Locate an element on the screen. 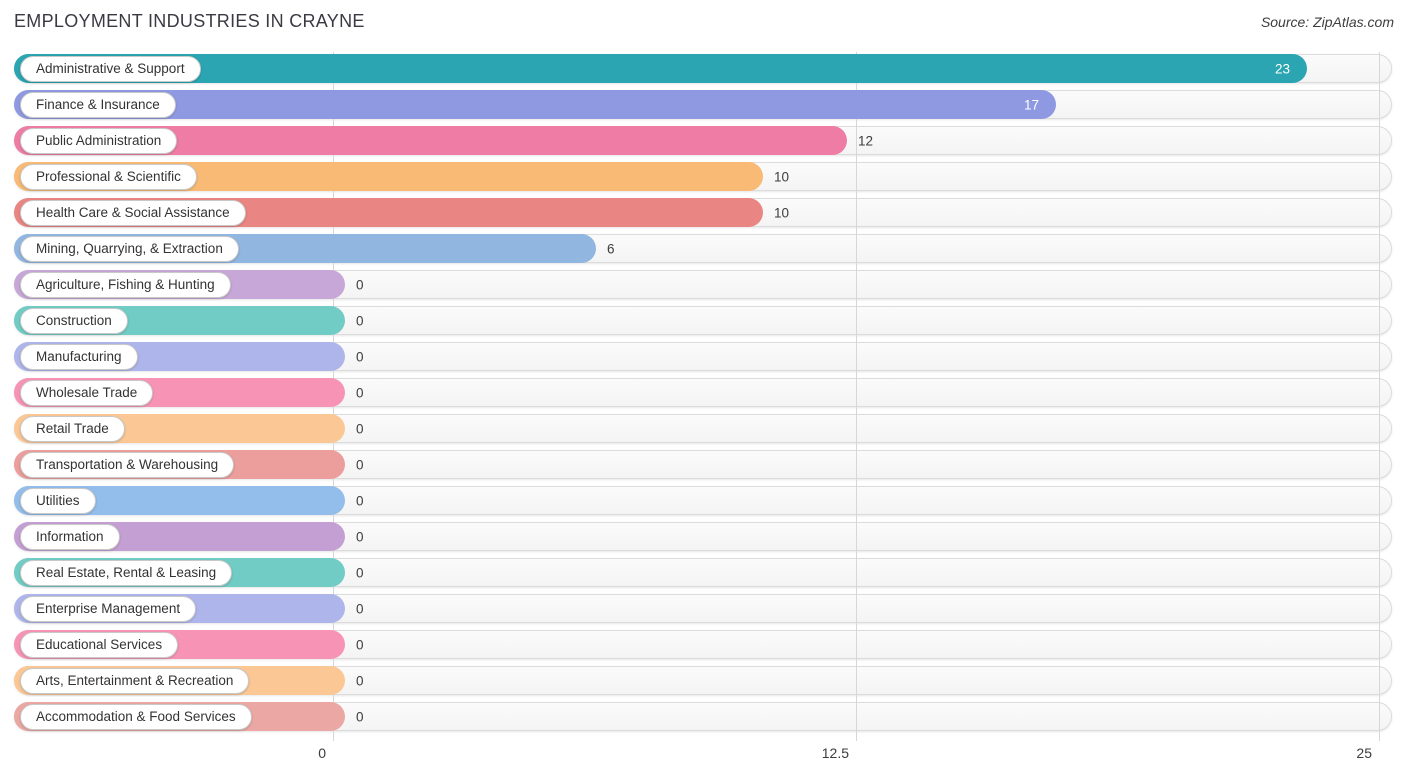 The height and width of the screenshot is (776, 1406). category-label: Administrative & Support is located at coordinates (110, 68).